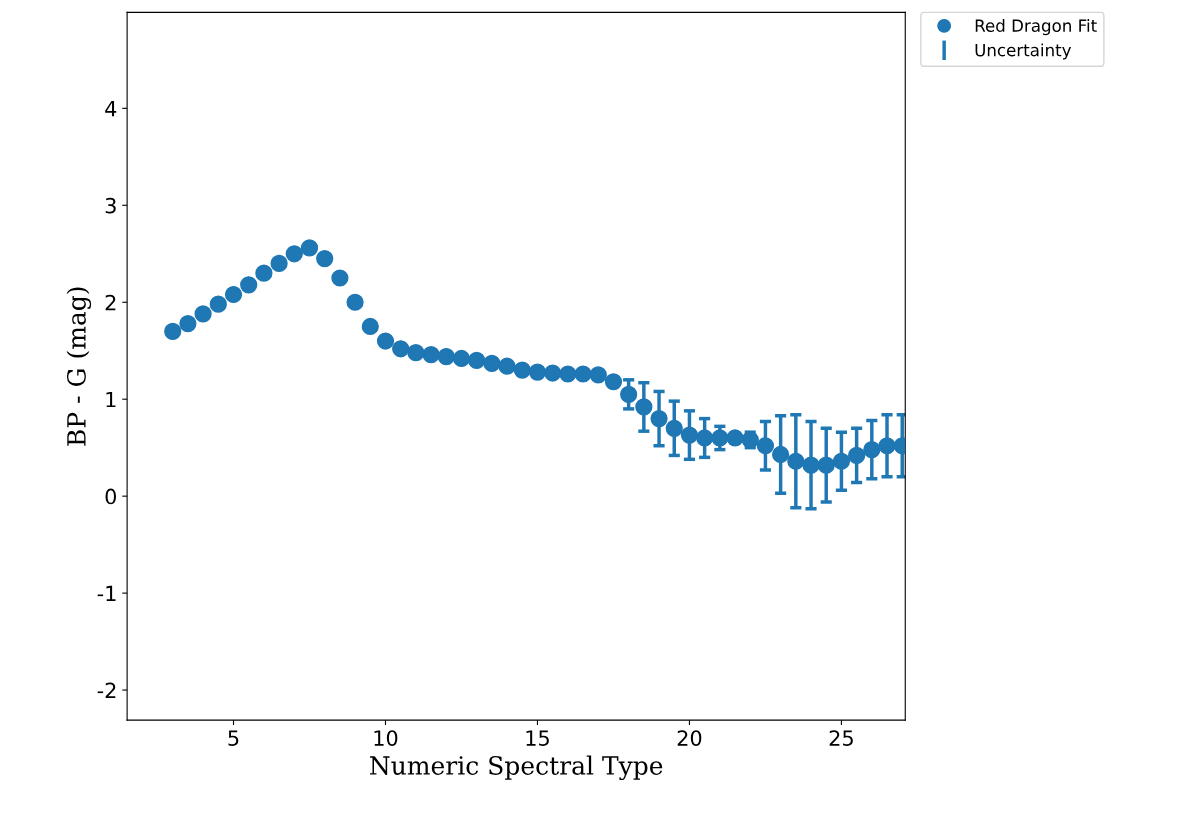  What do you see at coordinates (79, 366) in the screenshot?
I see `y-axis-title: BP - G (mag)` at bounding box center [79, 366].